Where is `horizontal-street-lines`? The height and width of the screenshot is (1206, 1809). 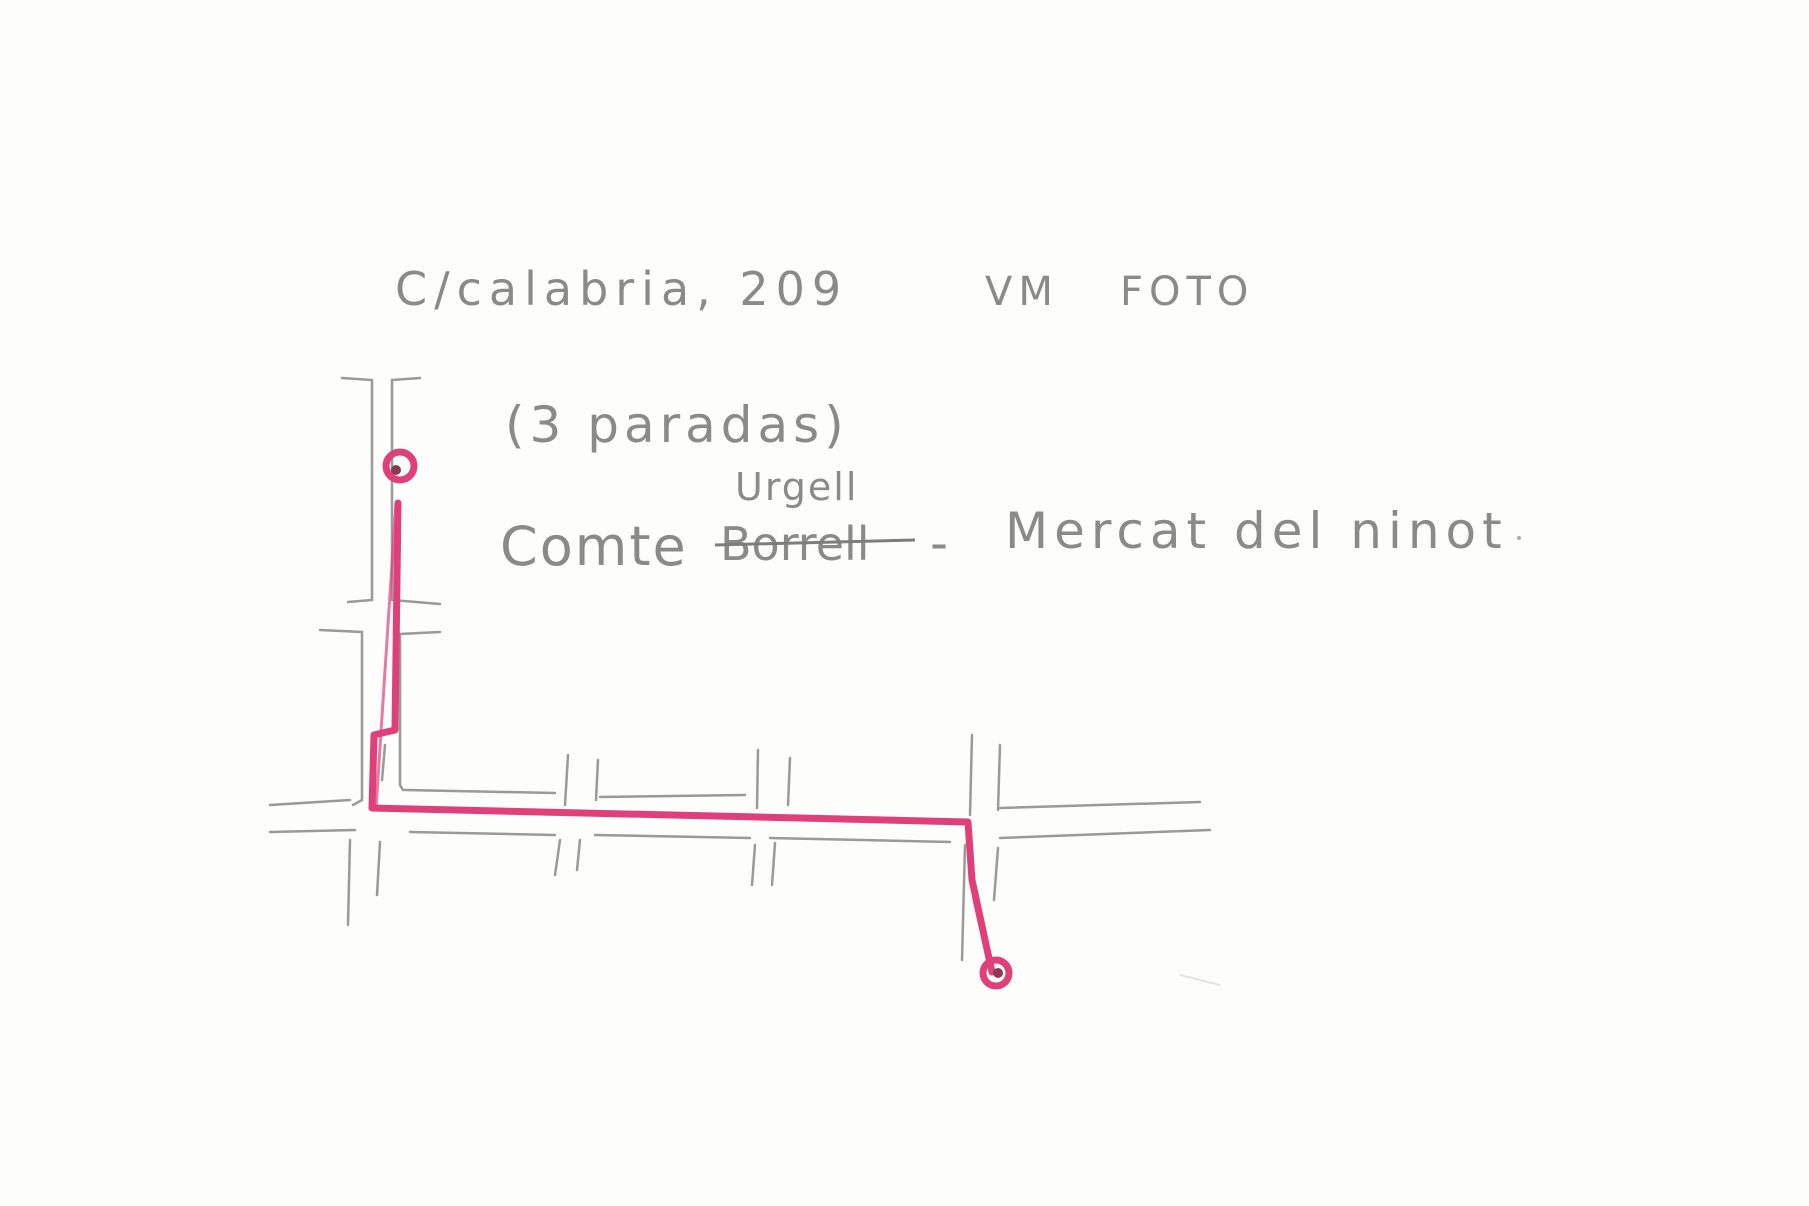 horizontal-street-lines is located at coordinates (740, 816).